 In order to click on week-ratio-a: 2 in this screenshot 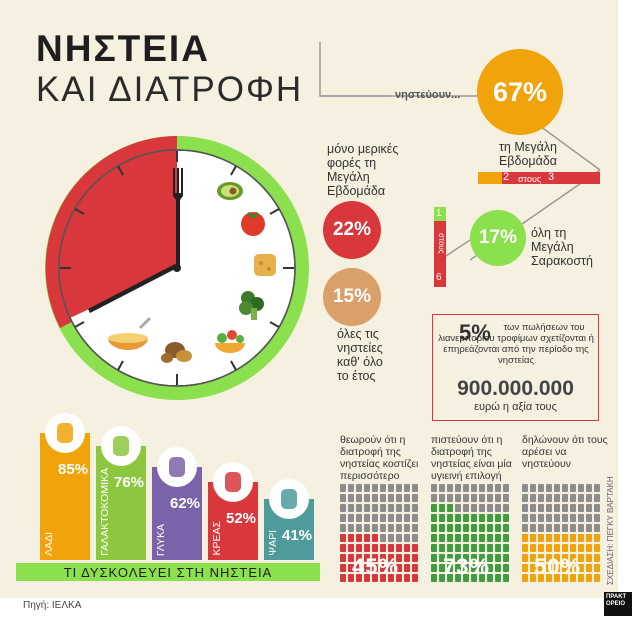, I will do `click(506, 177)`.